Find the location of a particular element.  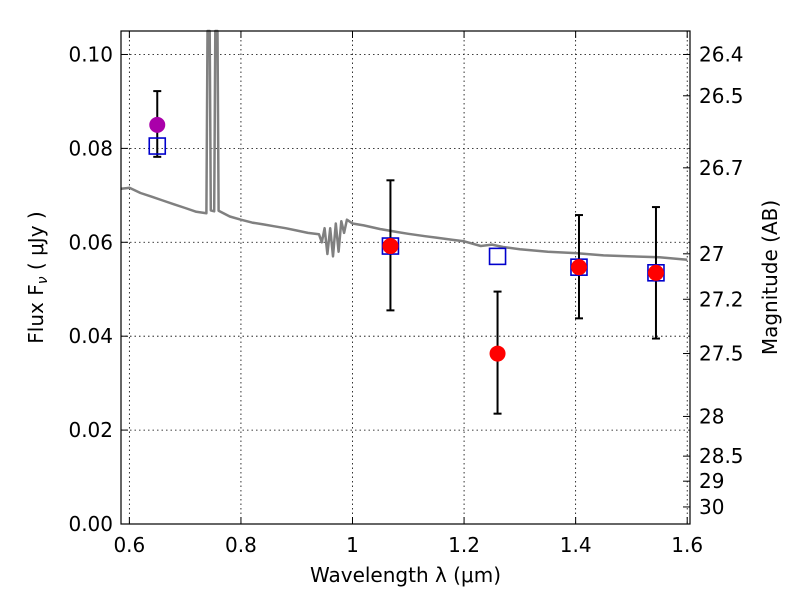

x-tick-label: 1.2 is located at coordinates (464, 545).